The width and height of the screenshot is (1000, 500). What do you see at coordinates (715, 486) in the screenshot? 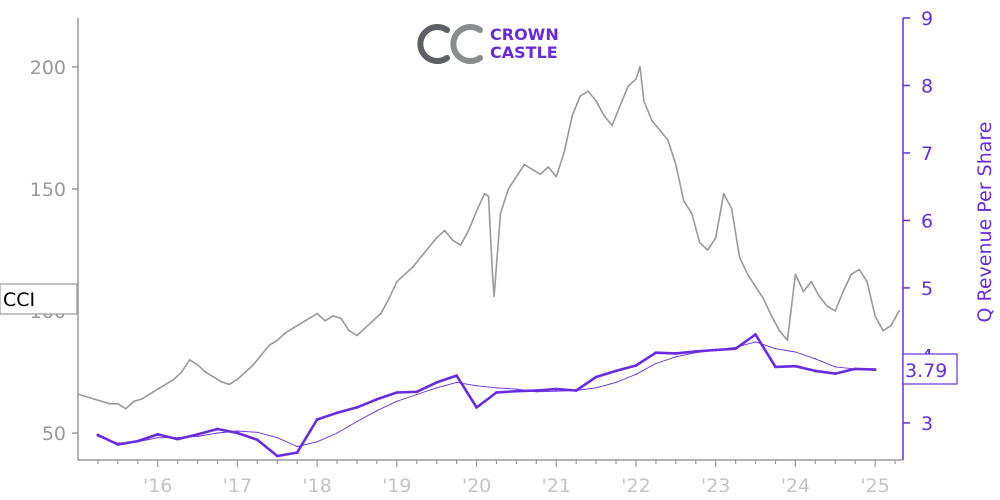
I see `x-tick-label: '23` at bounding box center [715, 486].